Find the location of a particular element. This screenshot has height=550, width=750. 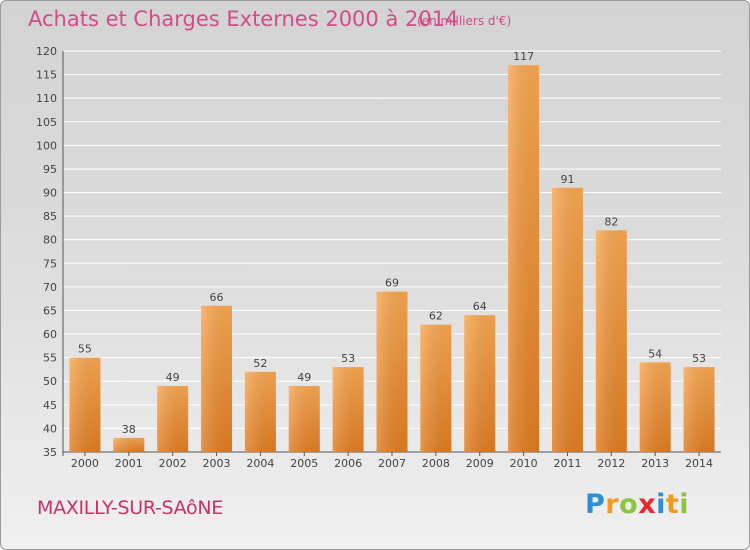

data-label: 52 is located at coordinates (260, 363).